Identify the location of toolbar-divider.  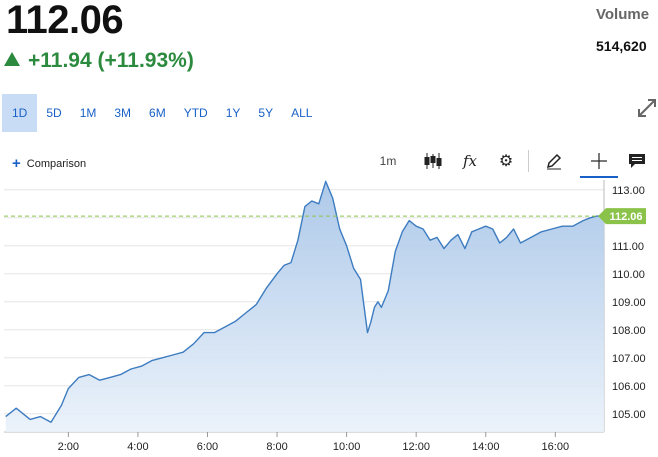
(528, 161).